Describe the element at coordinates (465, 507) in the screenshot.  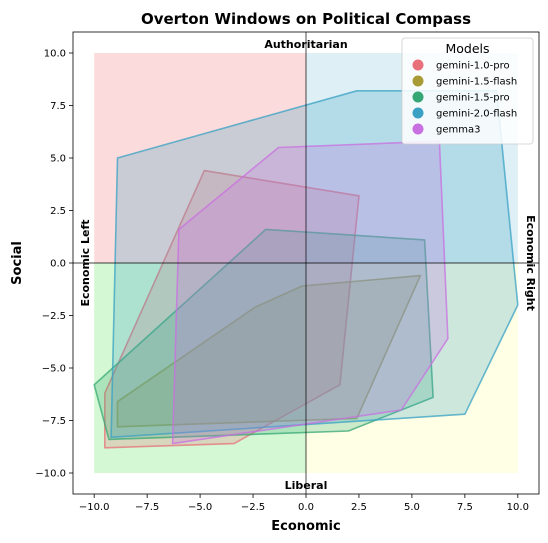
I see `x-tick-label: 7.5` at that location.